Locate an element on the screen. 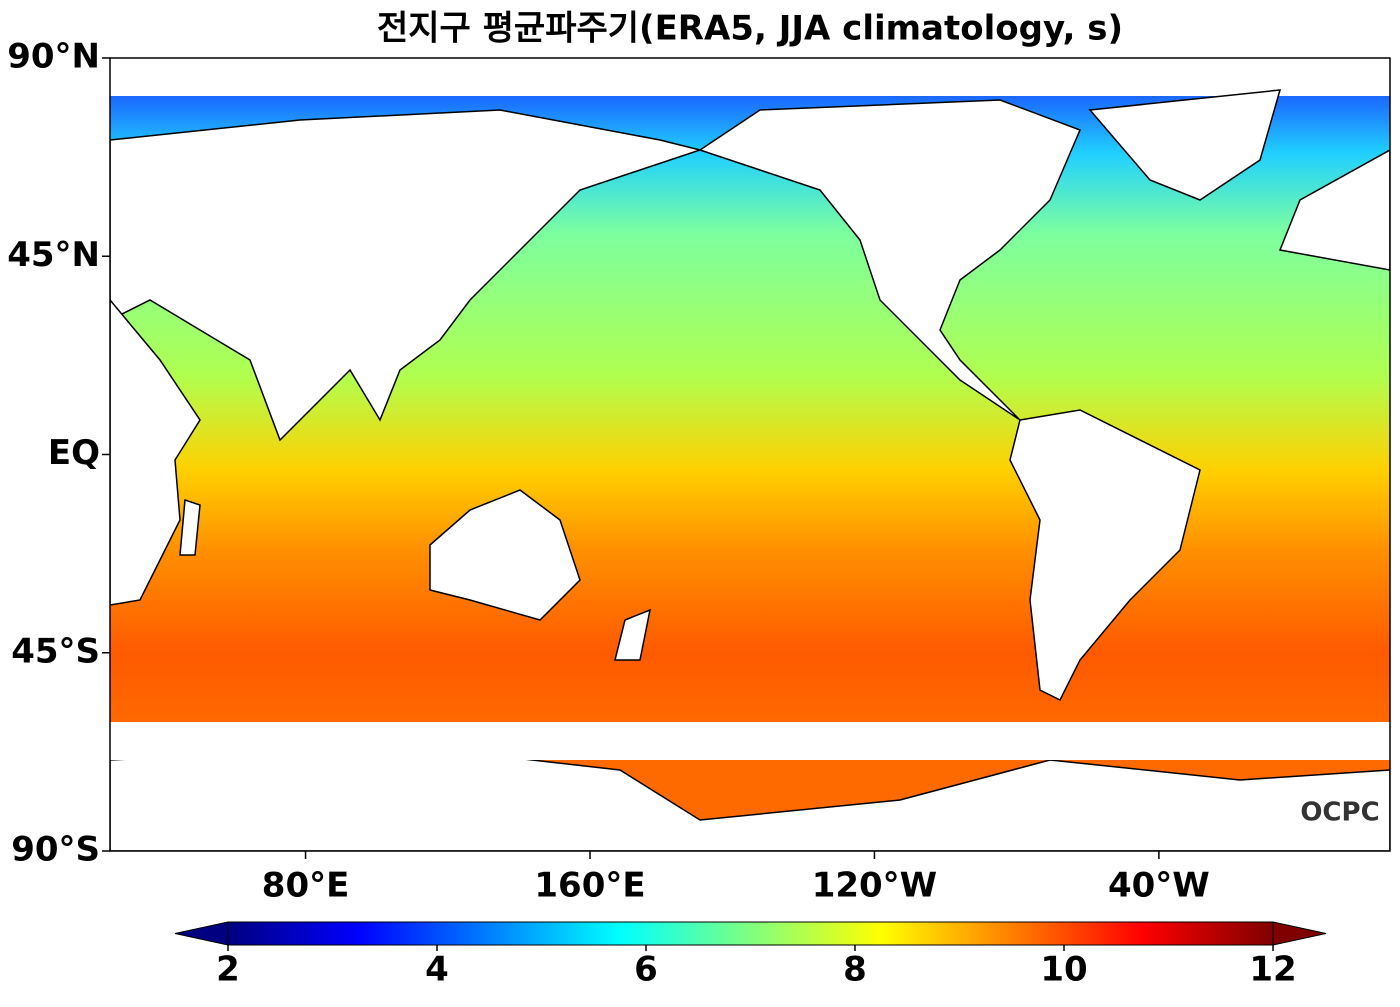  colorbar-tick-label: 2 is located at coordinates (228, 970).